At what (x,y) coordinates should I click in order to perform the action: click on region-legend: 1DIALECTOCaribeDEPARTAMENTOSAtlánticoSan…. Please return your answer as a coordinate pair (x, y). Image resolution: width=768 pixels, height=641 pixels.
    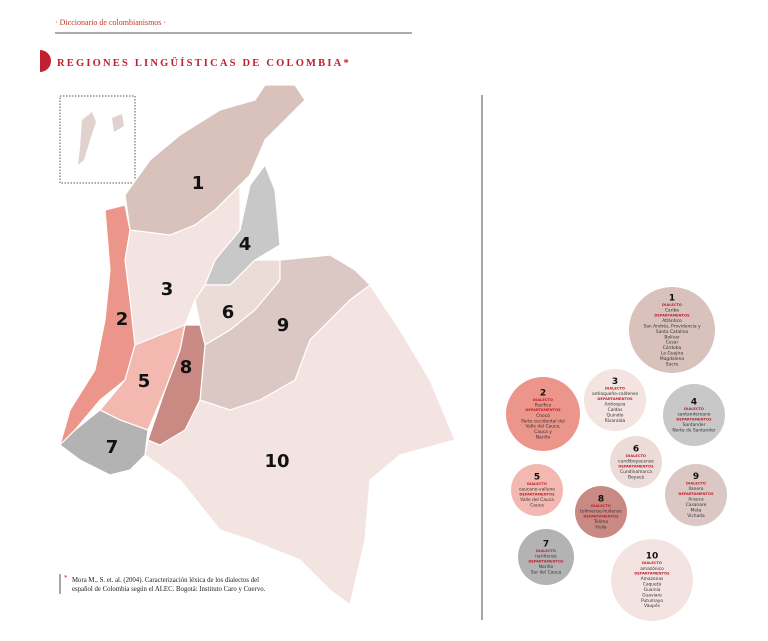
    Looking at the image, I should click on (616, 454).